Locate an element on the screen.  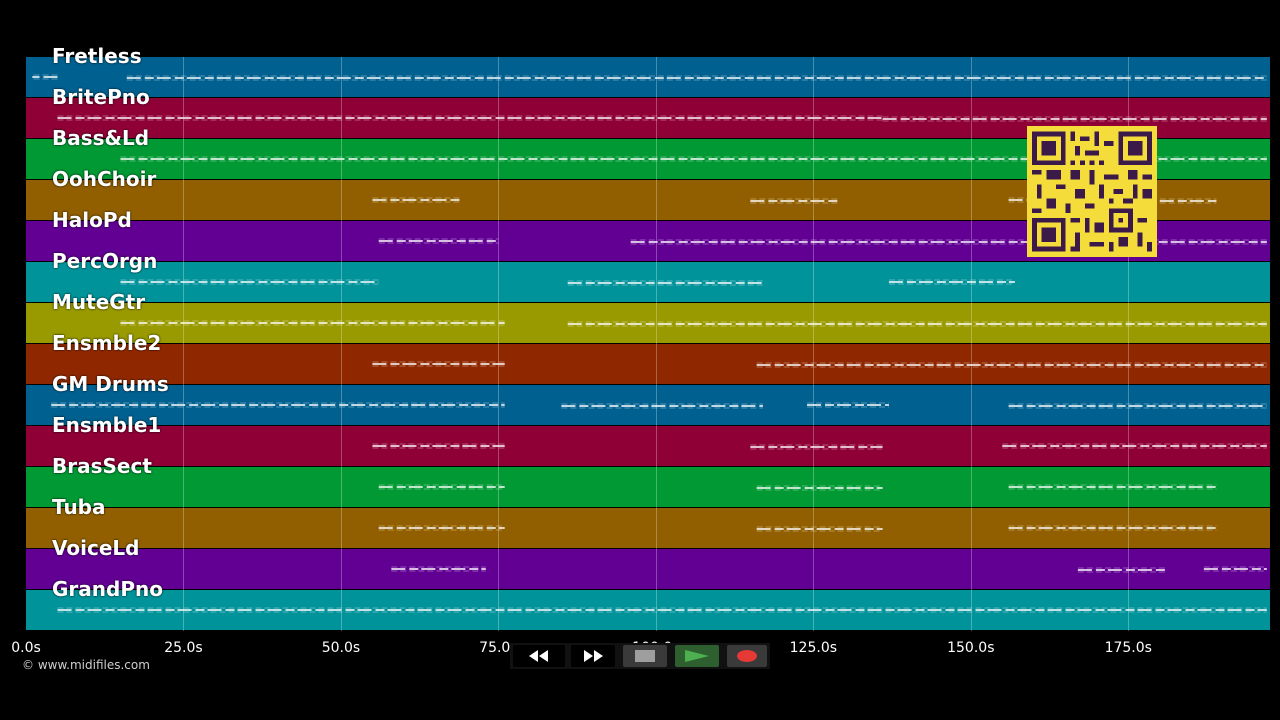
time-tick-label: 175.0s is located at coordinates (1128, 648).